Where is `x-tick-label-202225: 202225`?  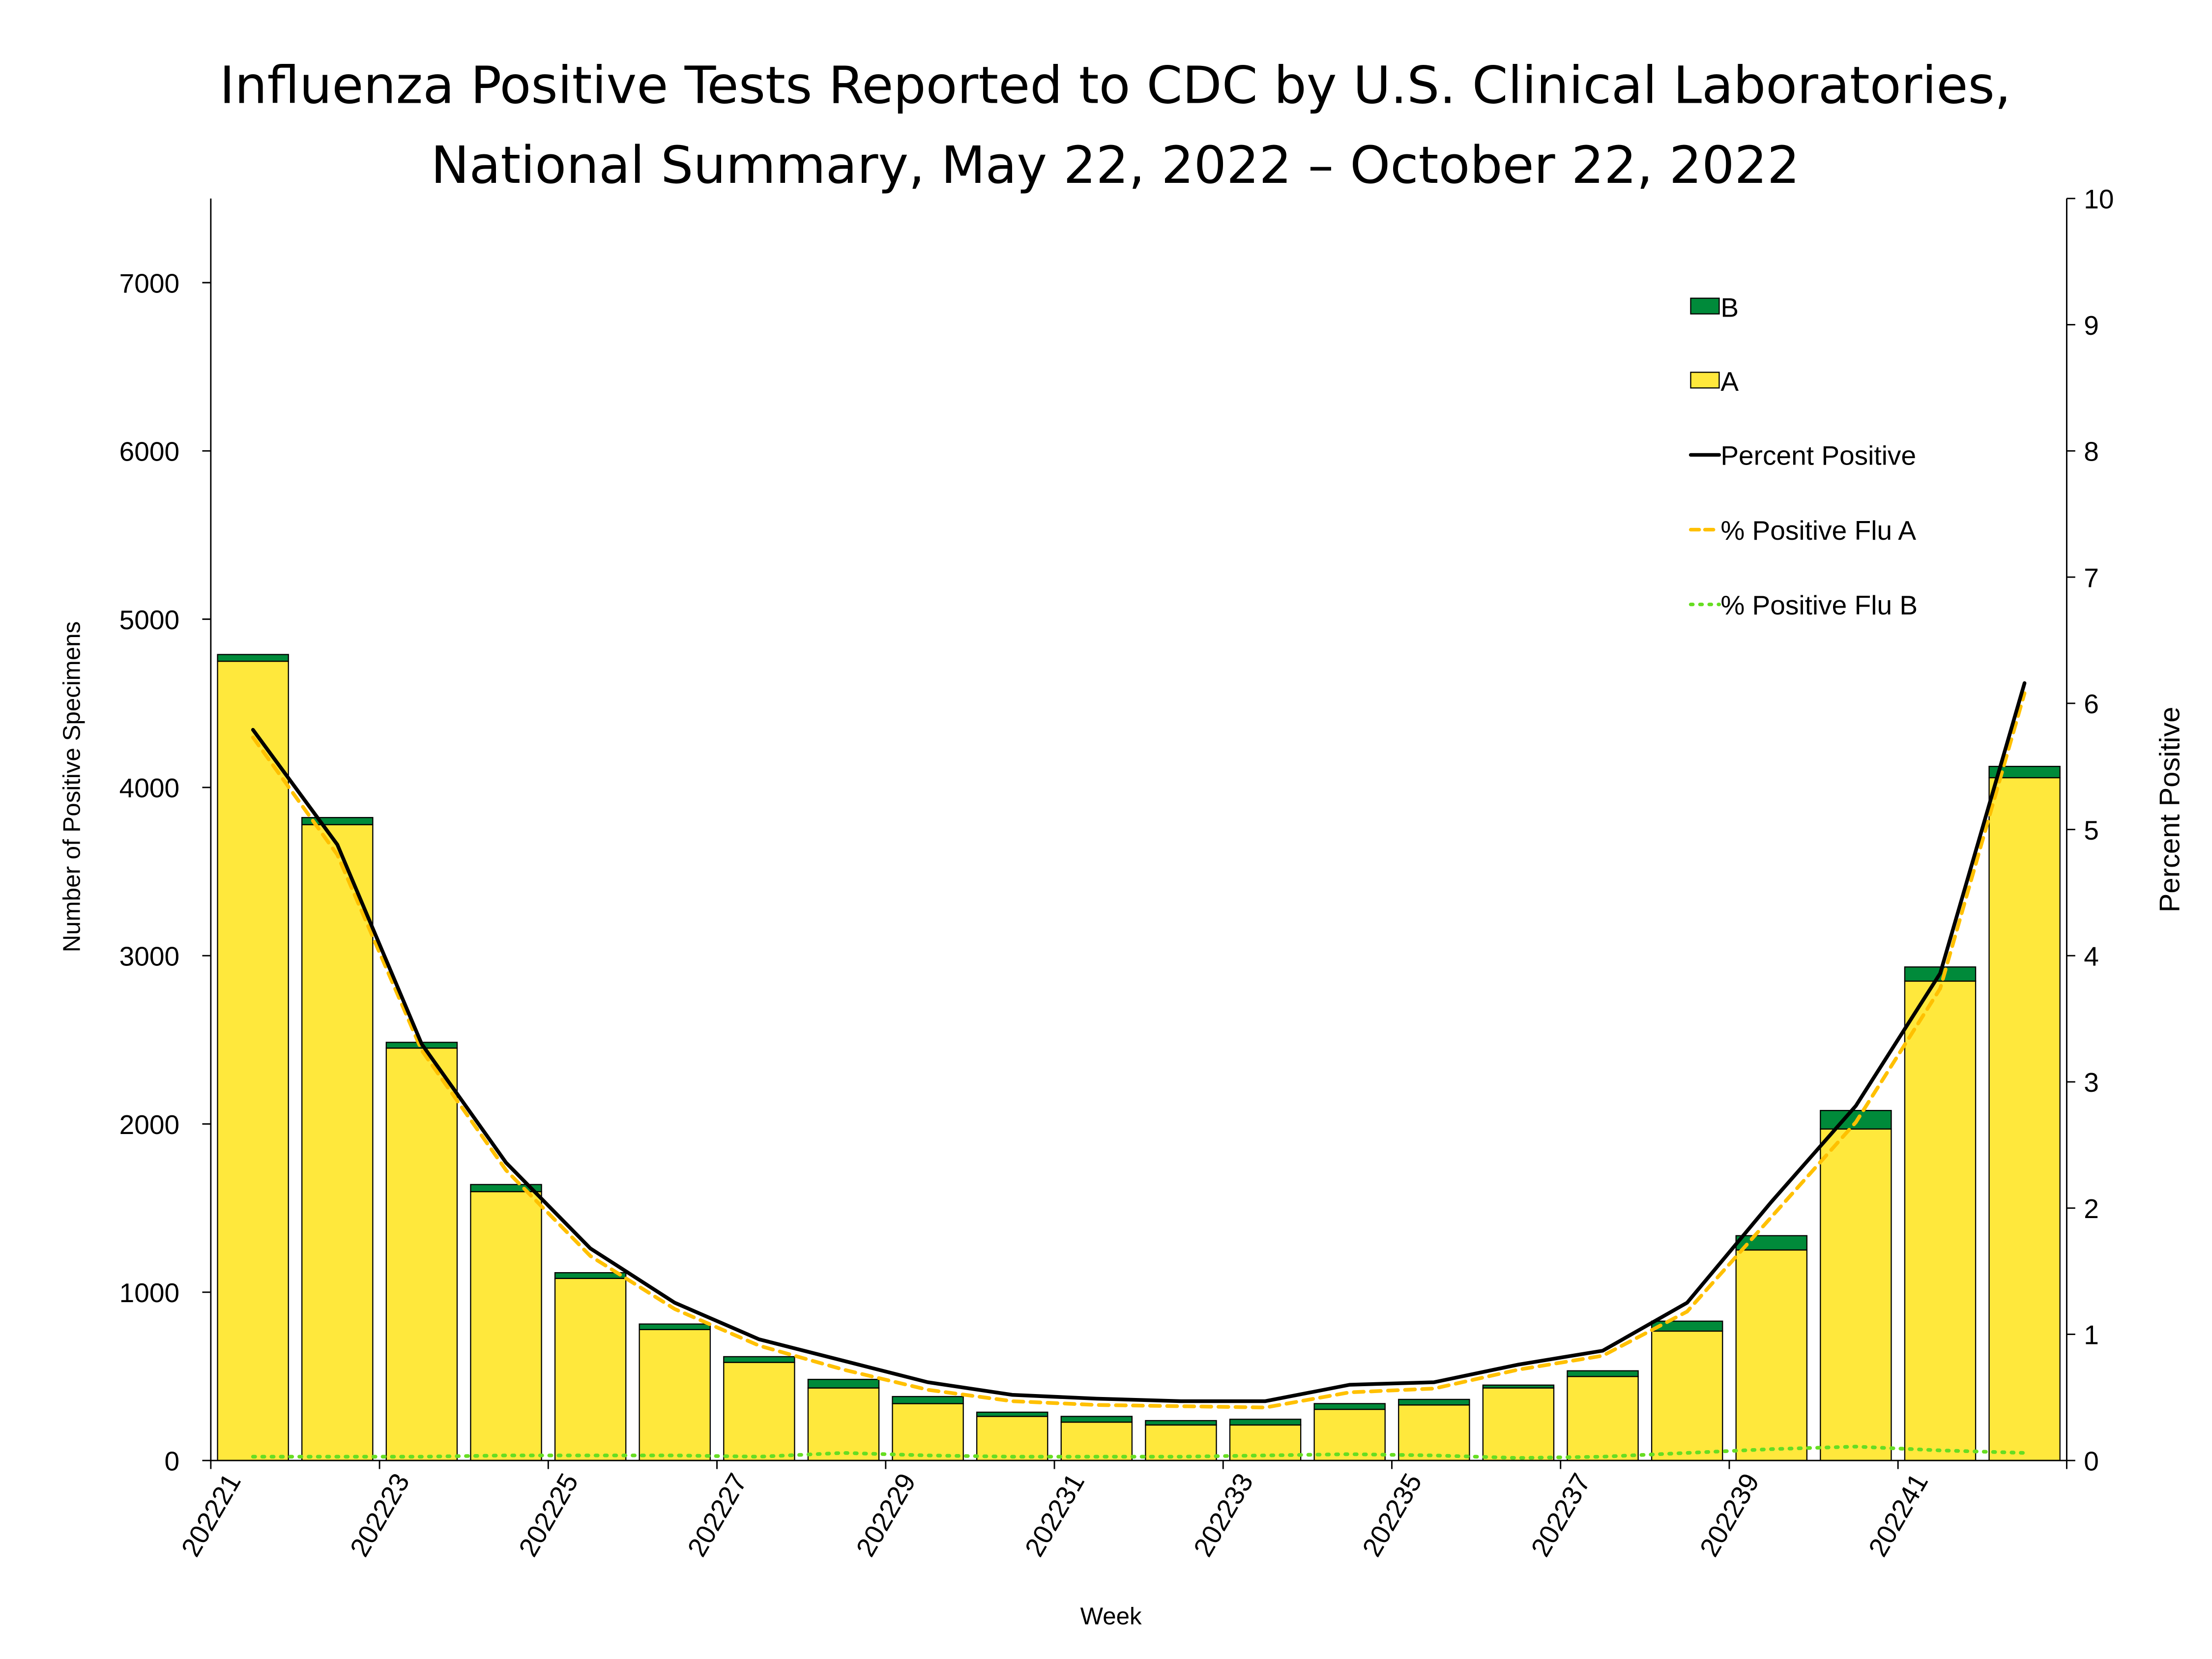 x-tick-label-202225: 202225 is located at coordinates (548, 1515).